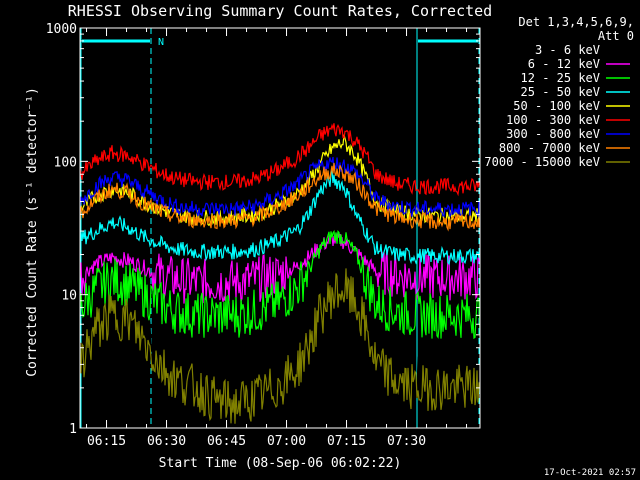  I want to click on x-axis-label: Start Time (08-Sep-06 06:02:22), so click(280, 463).